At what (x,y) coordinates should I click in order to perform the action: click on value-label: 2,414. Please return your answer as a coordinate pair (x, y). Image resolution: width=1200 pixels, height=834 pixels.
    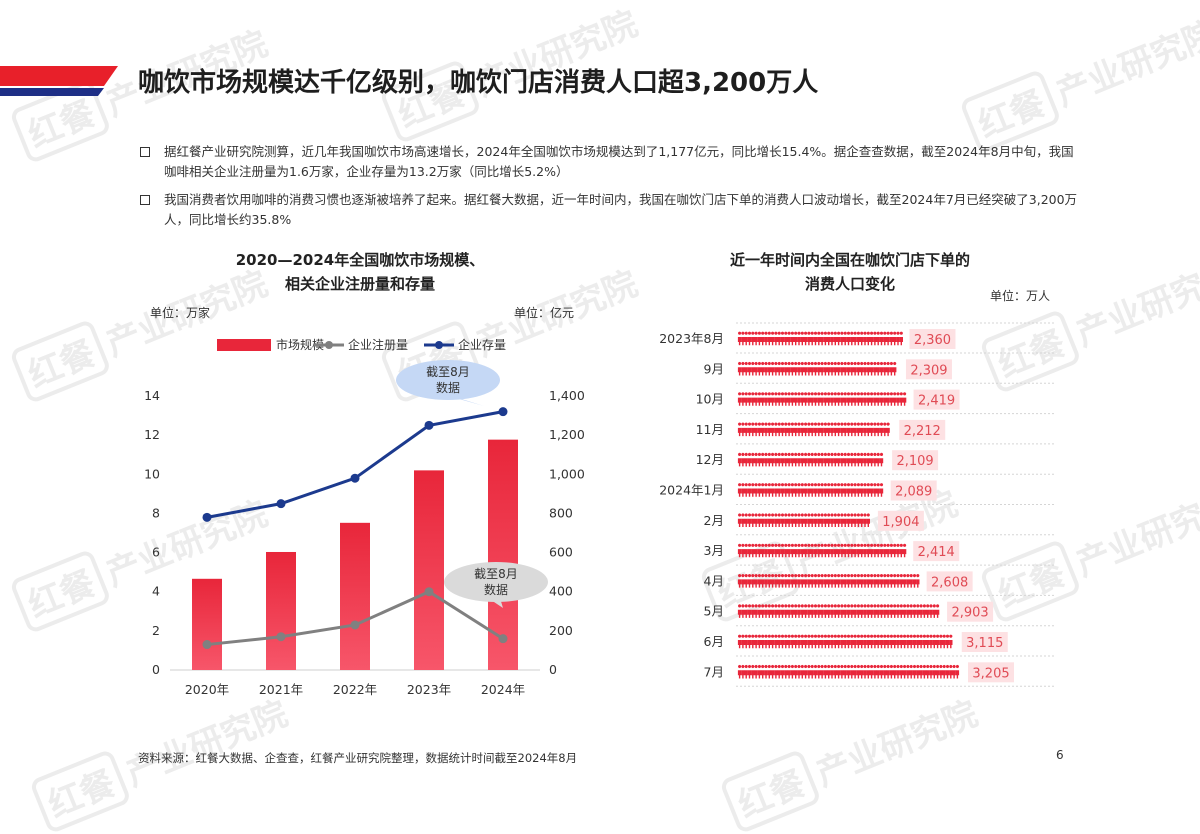
    Looking at the image, I should click on (936, 552).